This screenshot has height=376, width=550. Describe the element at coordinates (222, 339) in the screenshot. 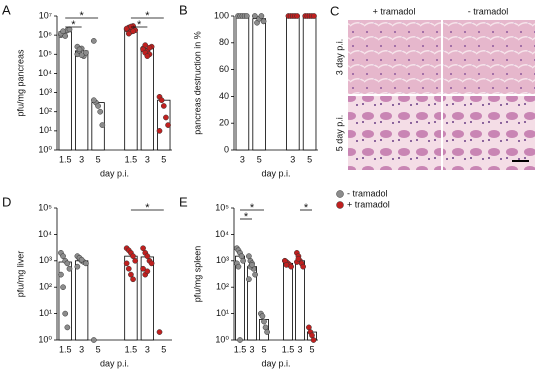

I see `y-tick-label: 10⁰` at that location.